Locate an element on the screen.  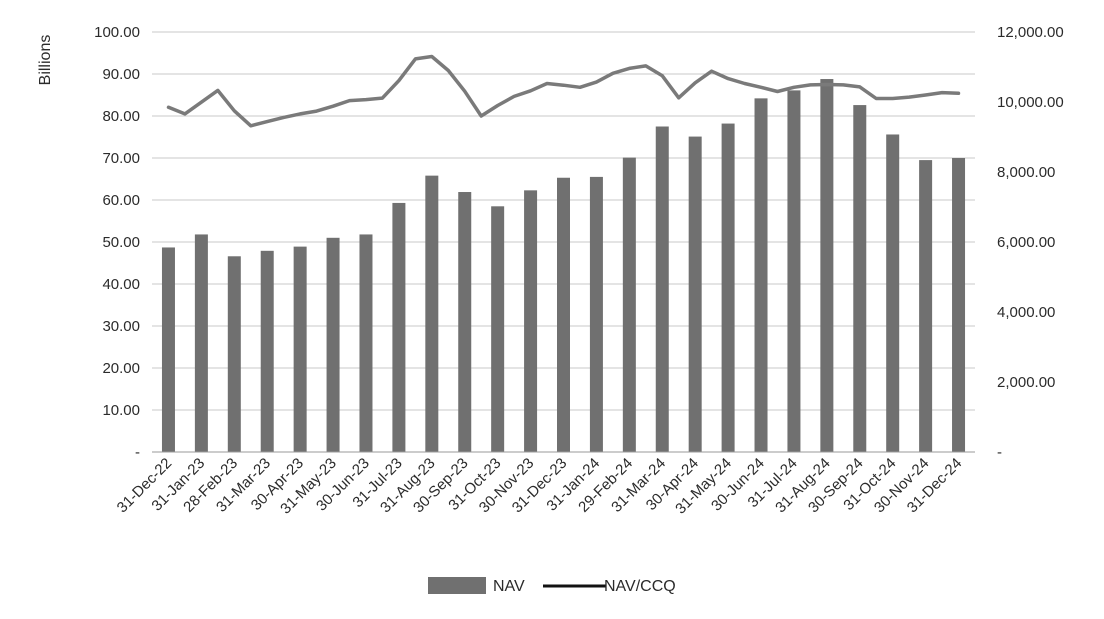
y-right-tick-label: 6,000.00 is located at coordinates (1026, 242).